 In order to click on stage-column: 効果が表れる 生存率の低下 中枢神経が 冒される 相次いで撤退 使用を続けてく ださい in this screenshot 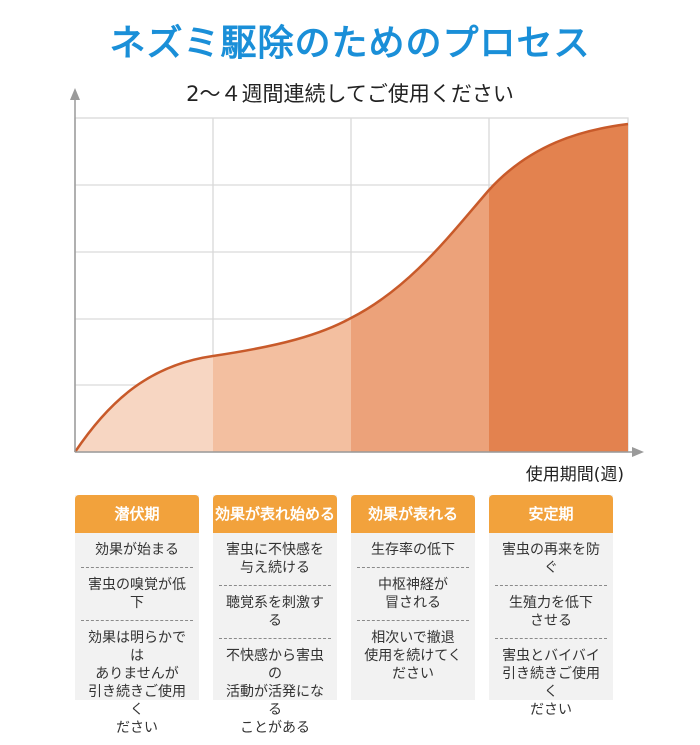, I will do `click(413, 597)`.